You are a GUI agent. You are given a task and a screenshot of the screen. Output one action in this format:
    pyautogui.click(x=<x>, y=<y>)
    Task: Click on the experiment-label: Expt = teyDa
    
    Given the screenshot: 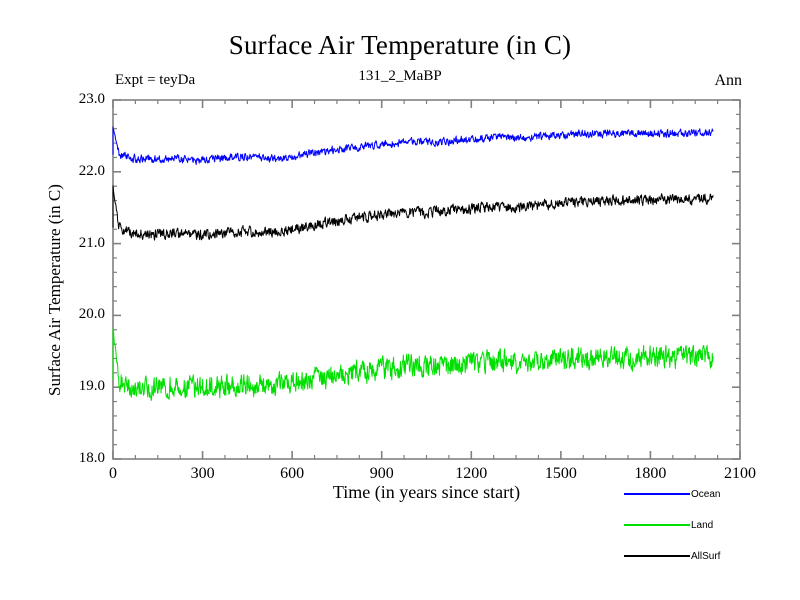 What is the action you would take?
    pyautogui.click(x=155, y=80)
    